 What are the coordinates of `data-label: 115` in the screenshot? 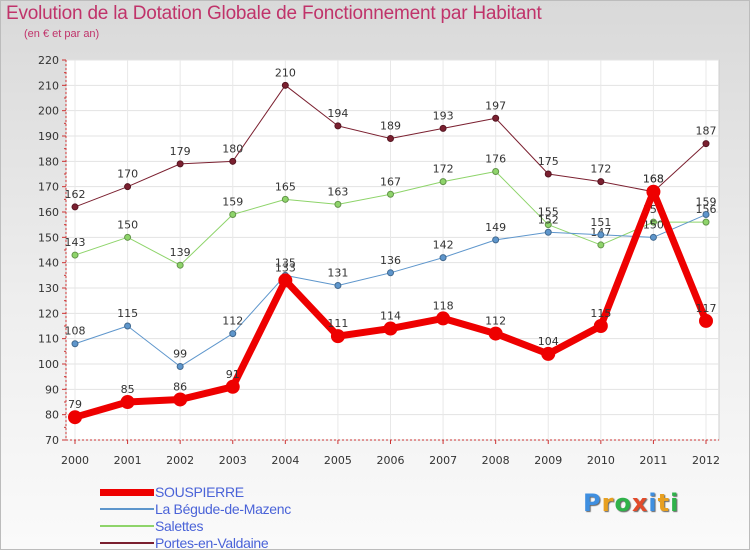 It's located at (127, 313).